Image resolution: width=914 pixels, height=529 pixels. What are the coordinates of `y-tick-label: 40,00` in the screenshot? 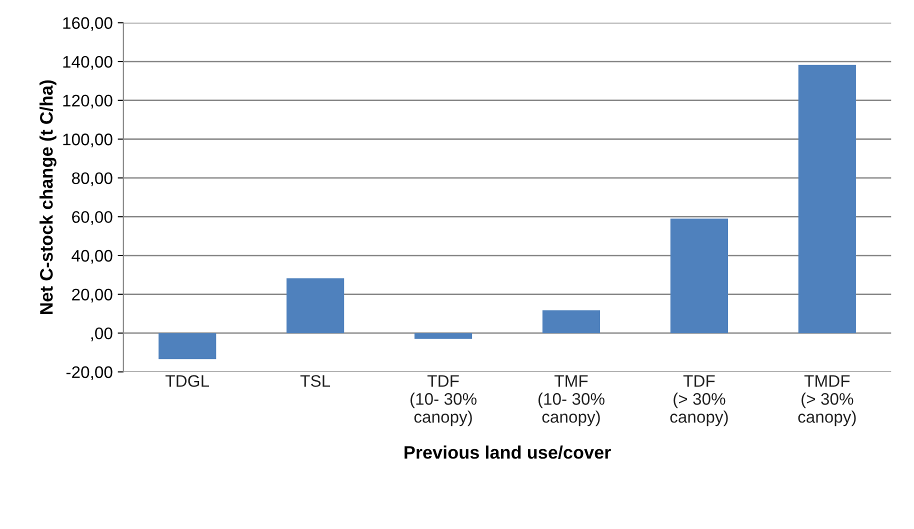 It's located at (92, 257).